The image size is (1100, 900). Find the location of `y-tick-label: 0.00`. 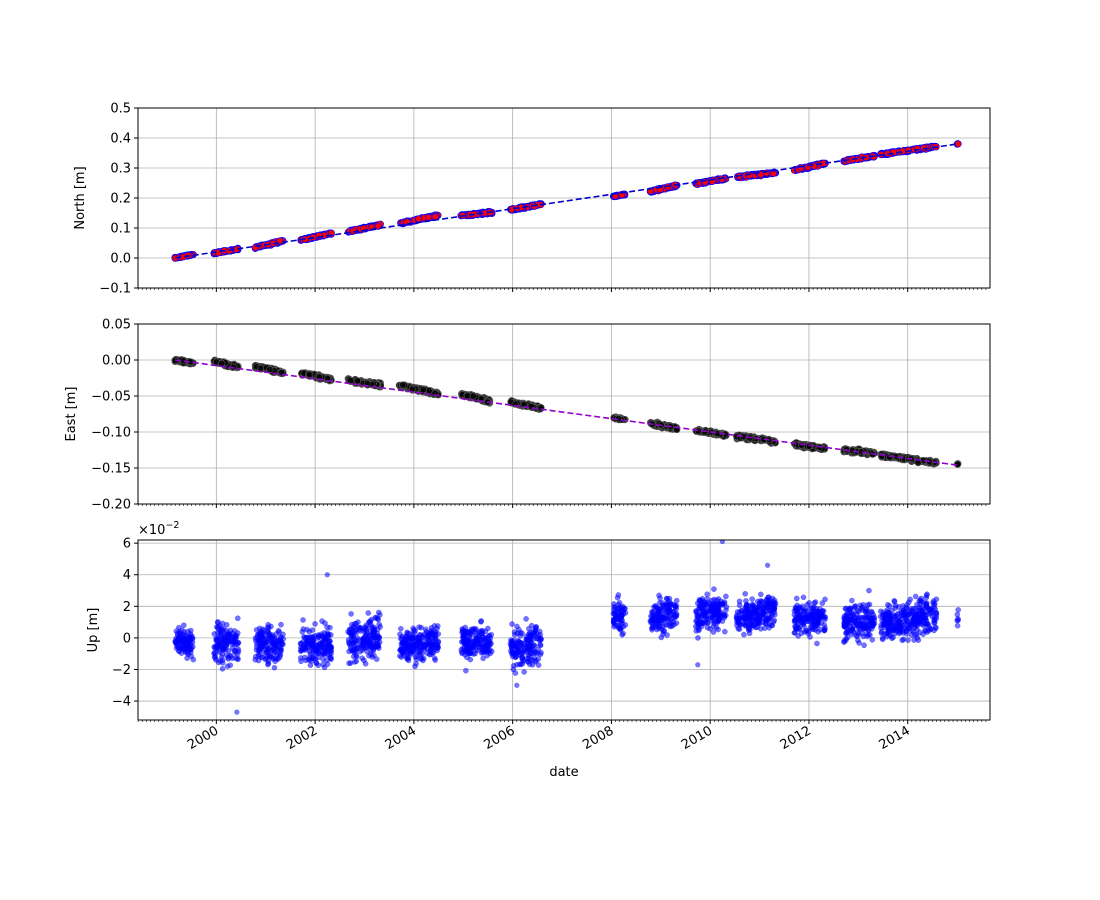

y-tick-label: 0.00 is located at coordinates (116, 361).